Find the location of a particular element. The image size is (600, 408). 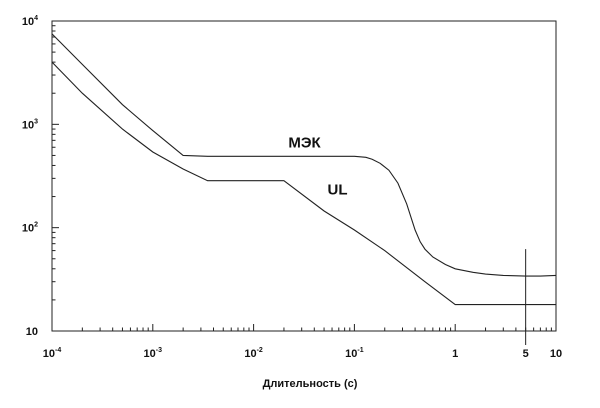

x-tick-label-exponent: -1 is located at coordinates (360, 350).